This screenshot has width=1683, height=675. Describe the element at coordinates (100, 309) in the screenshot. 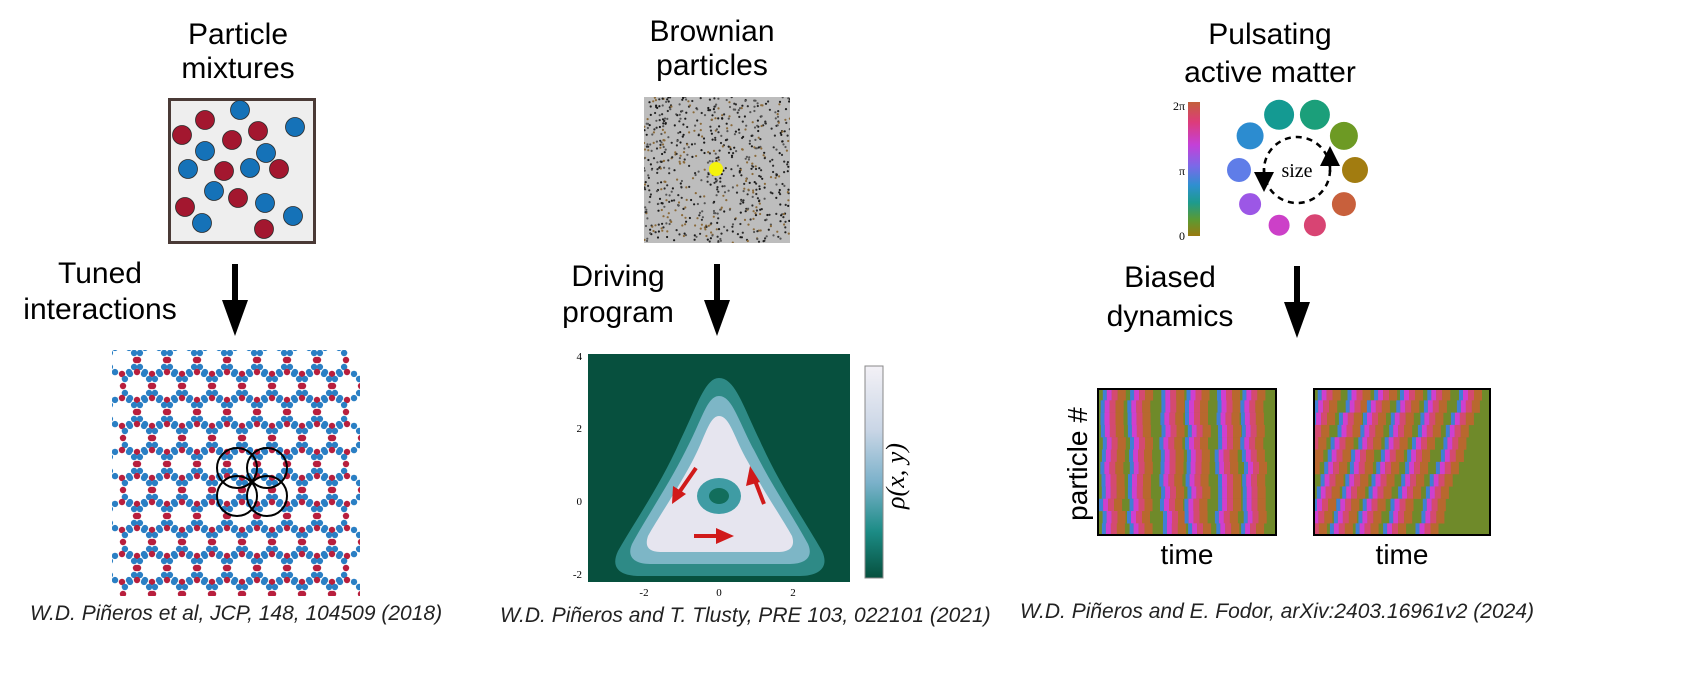

I see `panel1-side-line2: interactions` at that location.